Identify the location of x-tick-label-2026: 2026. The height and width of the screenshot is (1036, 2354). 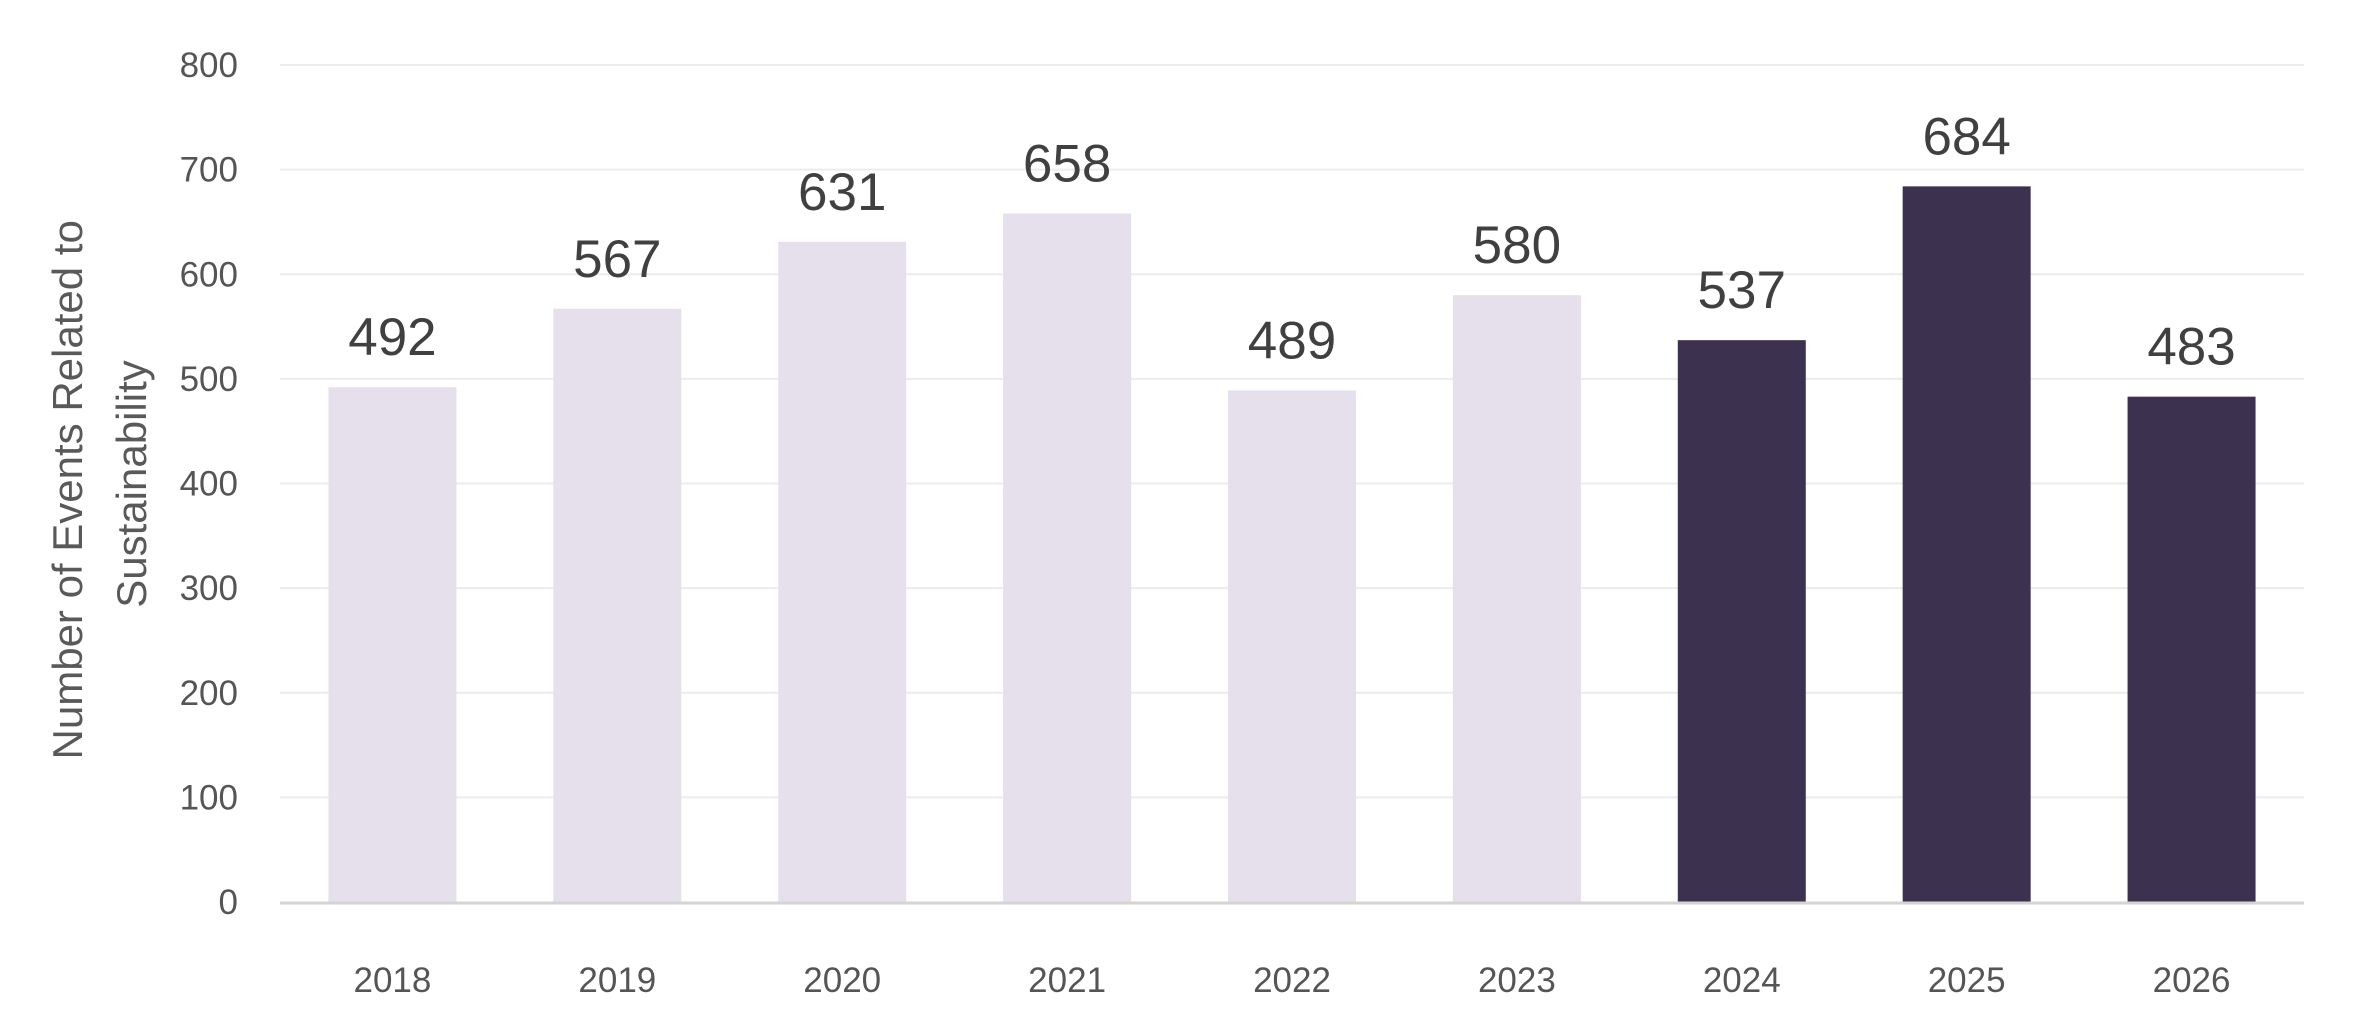
(2192, 980).